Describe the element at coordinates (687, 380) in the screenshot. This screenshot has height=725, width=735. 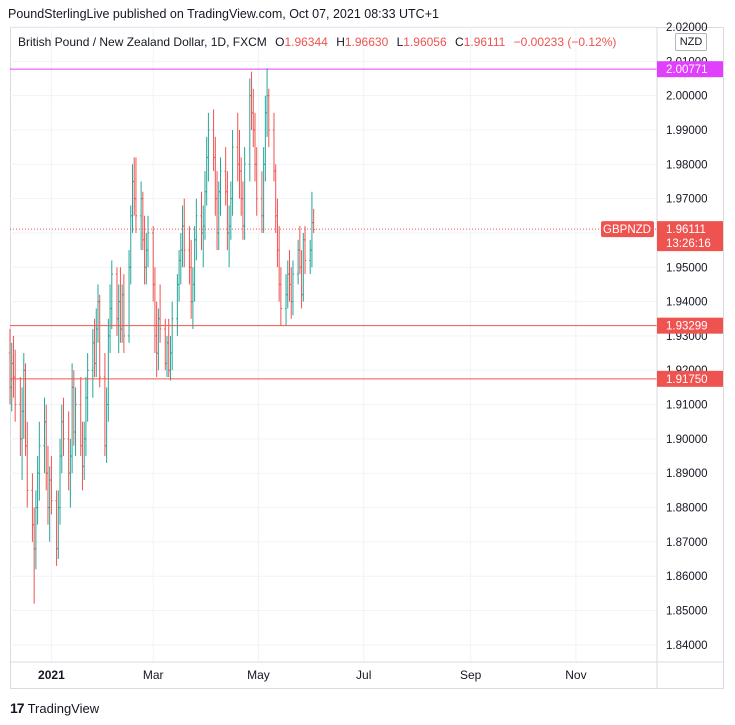
I see `horizontal-line-label: 1.91750` at that location.